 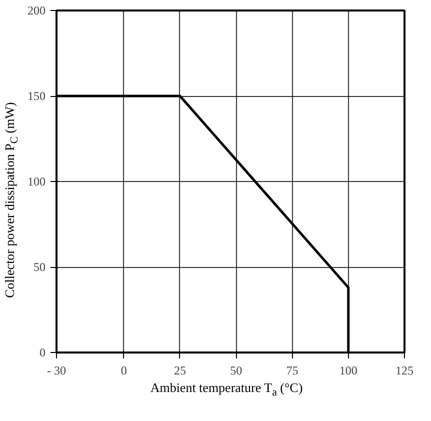 What do you see at coordinates (123, 371) in the screenshot?
I see `x-tick-label: 0` at bounding box center [123, 371].